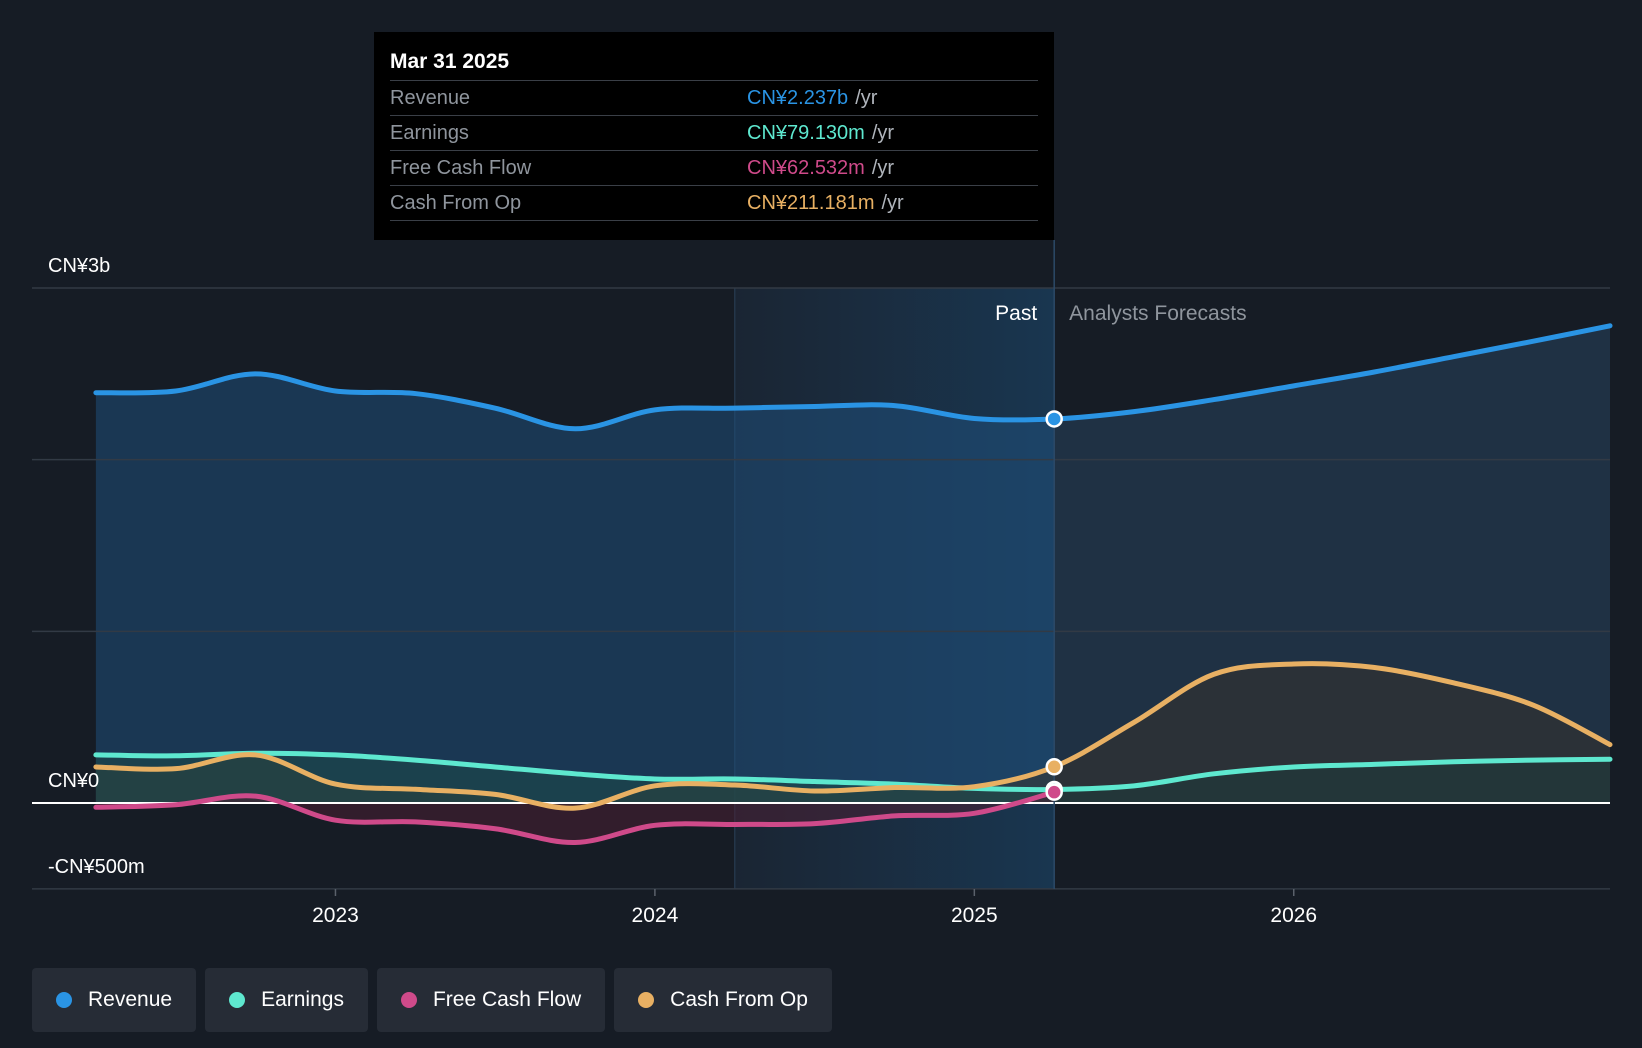 The image size is (1642, 1048). What do you see at coordinates (64, 1000) in the screenshot?
I see `revenue-dot-icon` at bounding box center [64, 1000].